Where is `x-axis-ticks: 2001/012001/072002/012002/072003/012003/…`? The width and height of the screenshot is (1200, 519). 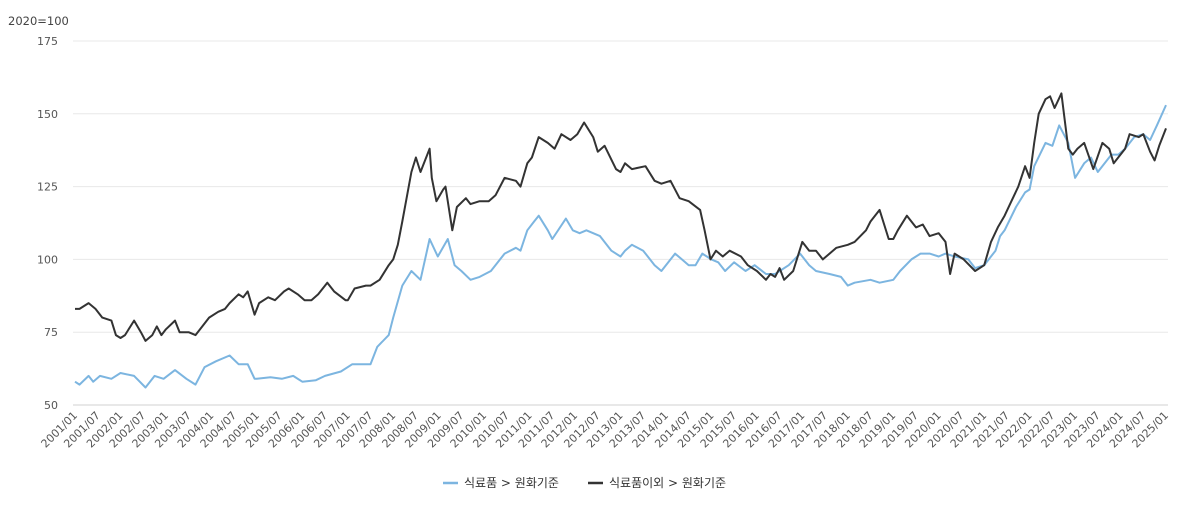 x-axis-ticks: 2001/012001/072002/012002/072003/012003/… is located at coordinates (605, 430).